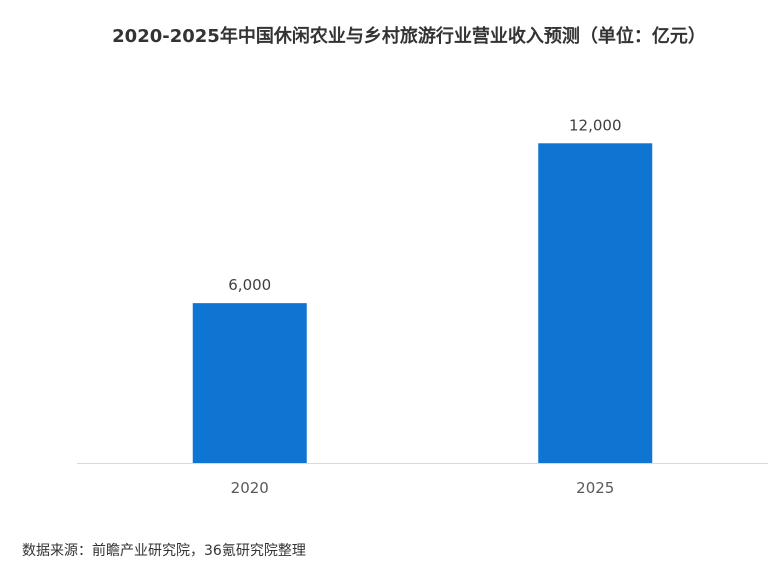 Image resolution: width=768 pixels, height=561 pixels. What do you see at coordinates (249, 285) in the screenshot?
I see `value-label-2020: 6,000` at bounding box center [249, 285].